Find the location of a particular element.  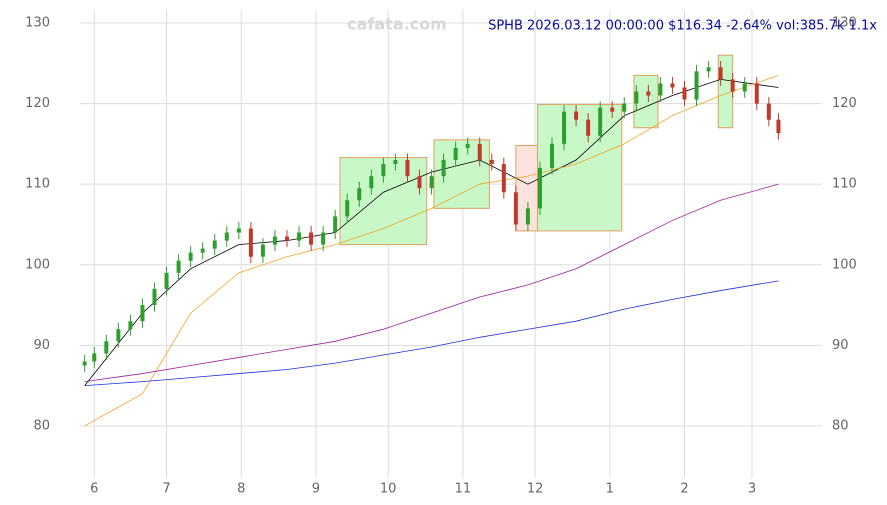

y-tick-label-right: 80 is located at coordinates (840, 425).